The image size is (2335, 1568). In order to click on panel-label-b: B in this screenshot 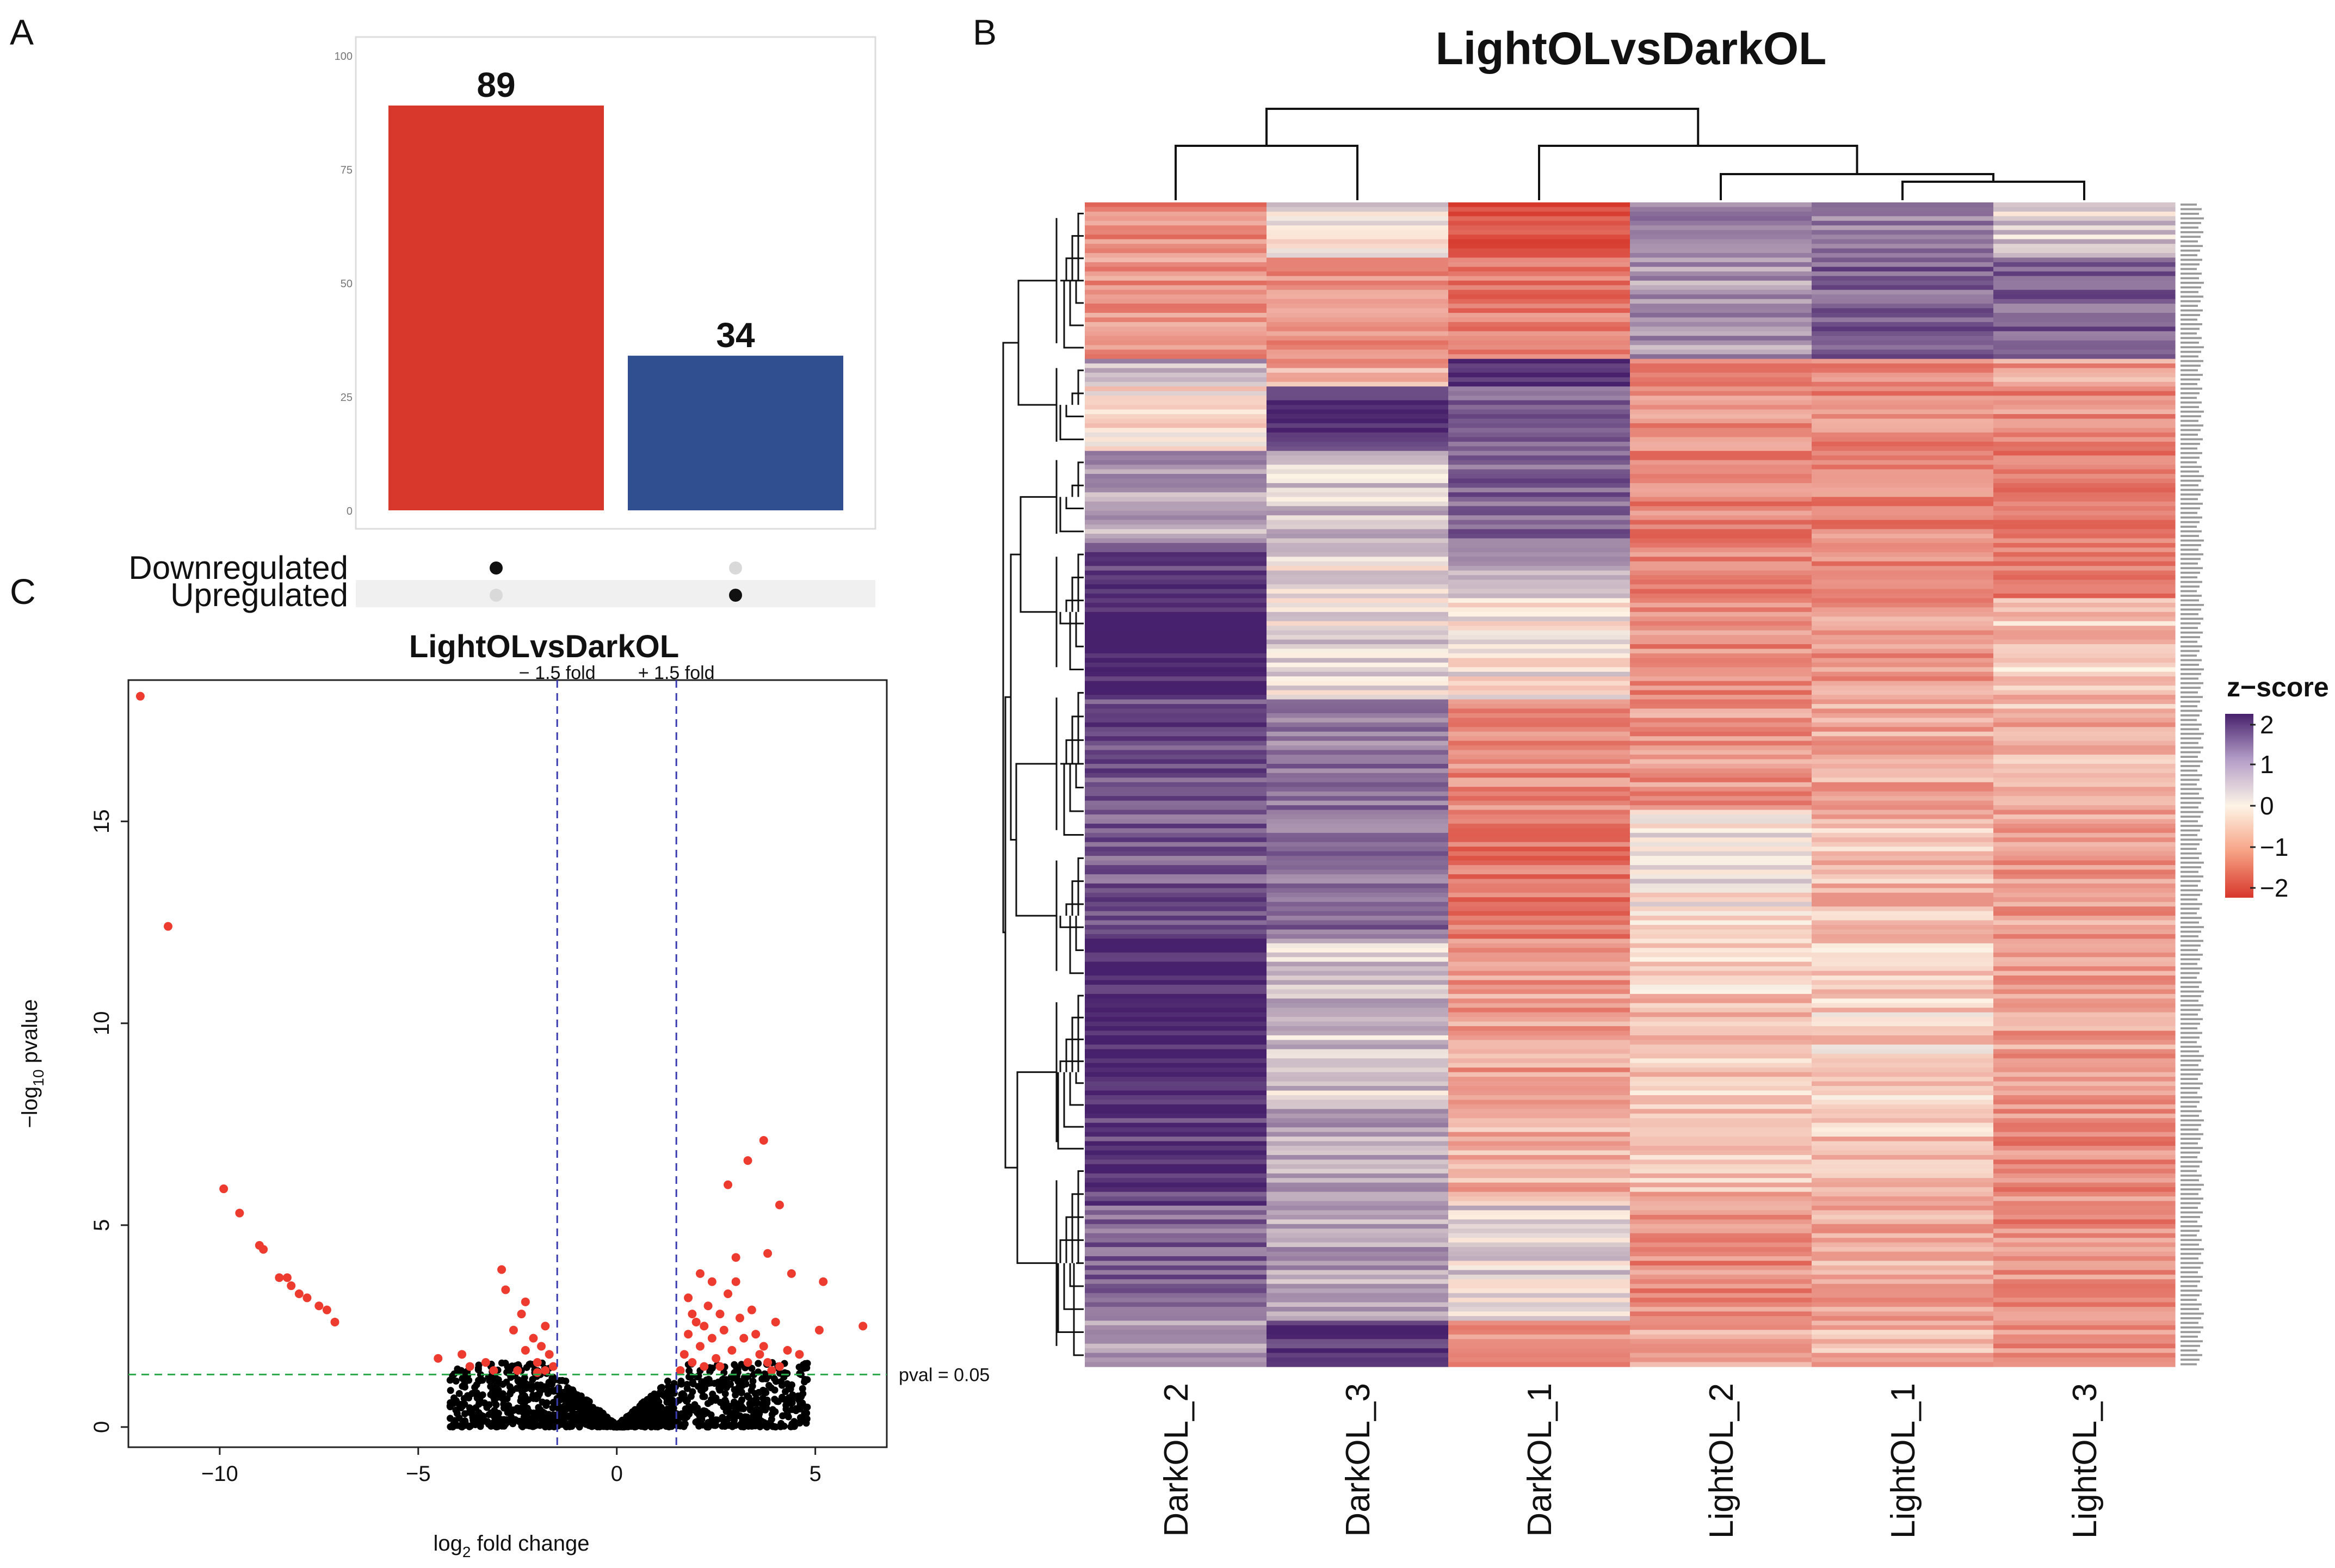, I will do `click(985, 32)`.